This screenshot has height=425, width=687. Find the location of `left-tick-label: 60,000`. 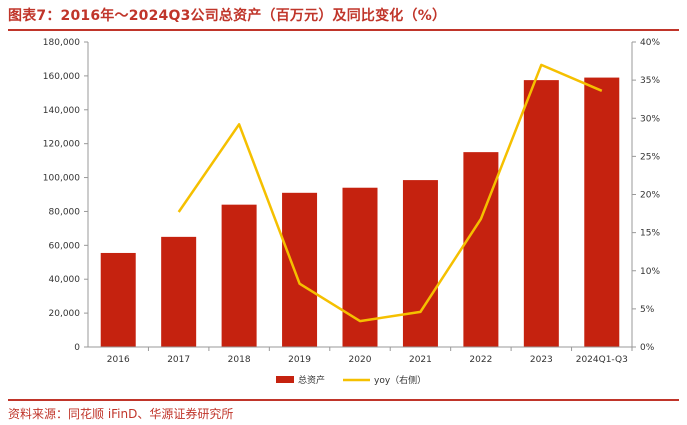

left-tick-label: 60,000 is located at coordinates (65, 246).